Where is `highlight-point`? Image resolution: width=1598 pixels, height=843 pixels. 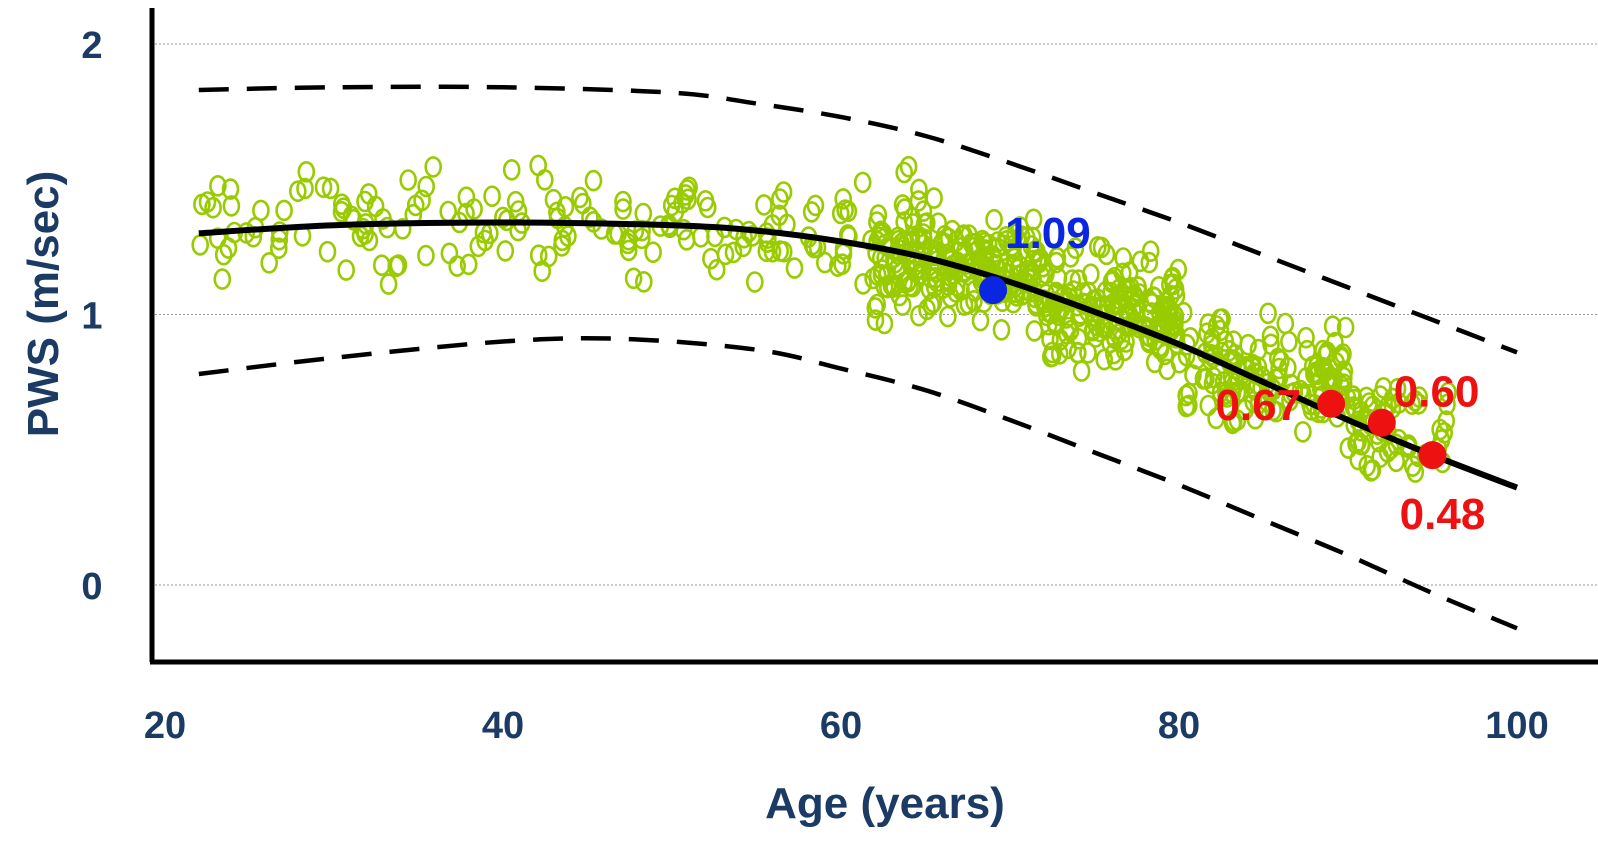
highlight-point is located at coordinates (993, 290).